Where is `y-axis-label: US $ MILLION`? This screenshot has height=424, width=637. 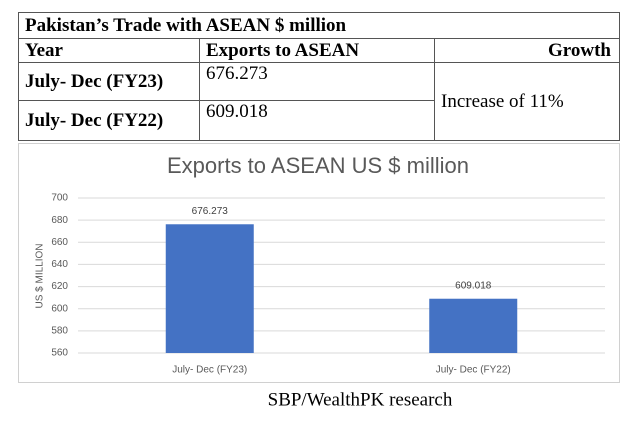 y-axis-label: US $ MILLION is located at coordinates (40, 275).